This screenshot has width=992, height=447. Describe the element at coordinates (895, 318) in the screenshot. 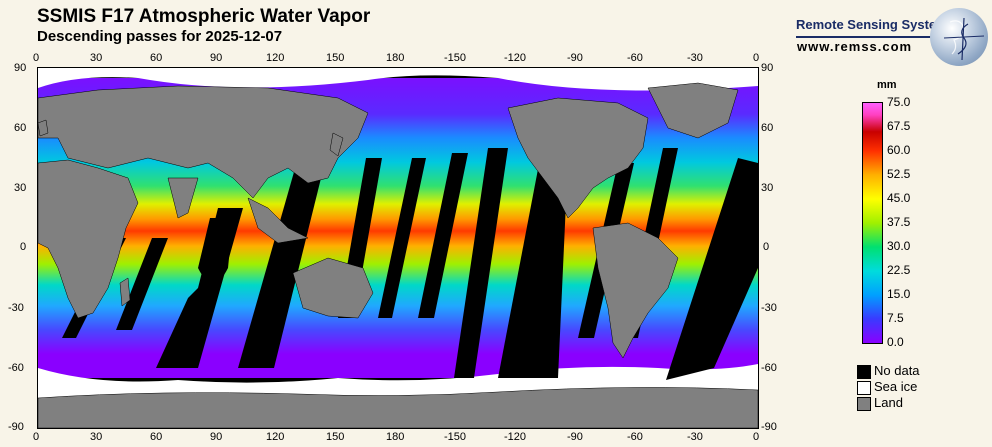

I see `colorbar-label: 7.5` at that location.